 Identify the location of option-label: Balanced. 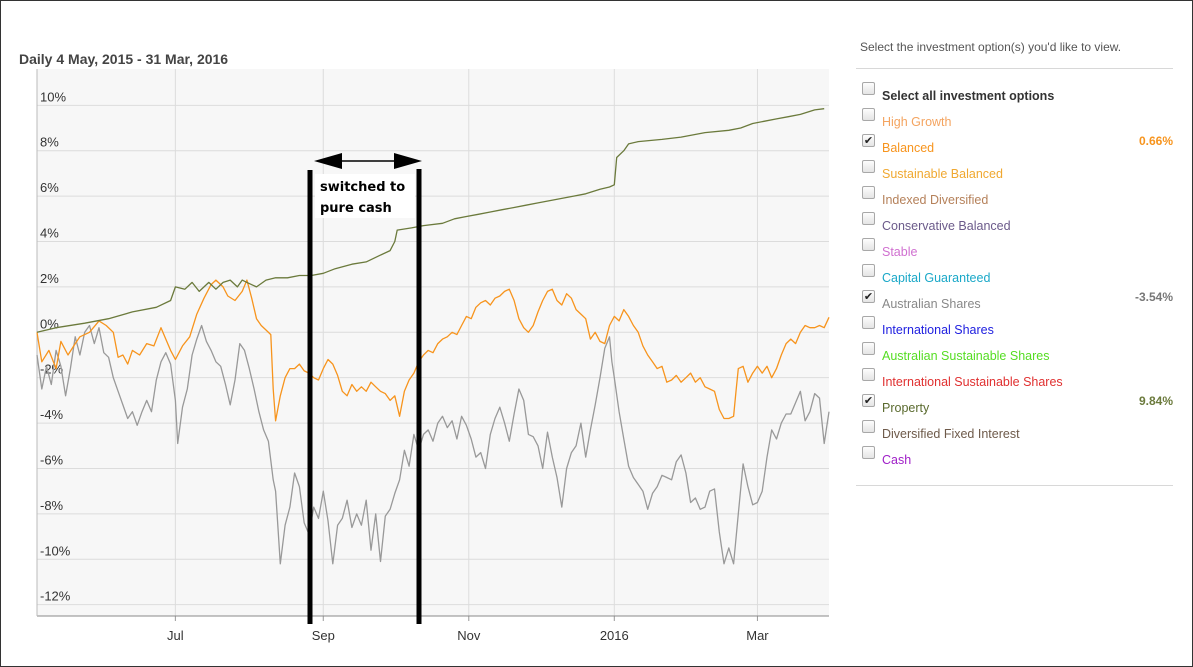
(908, 148).